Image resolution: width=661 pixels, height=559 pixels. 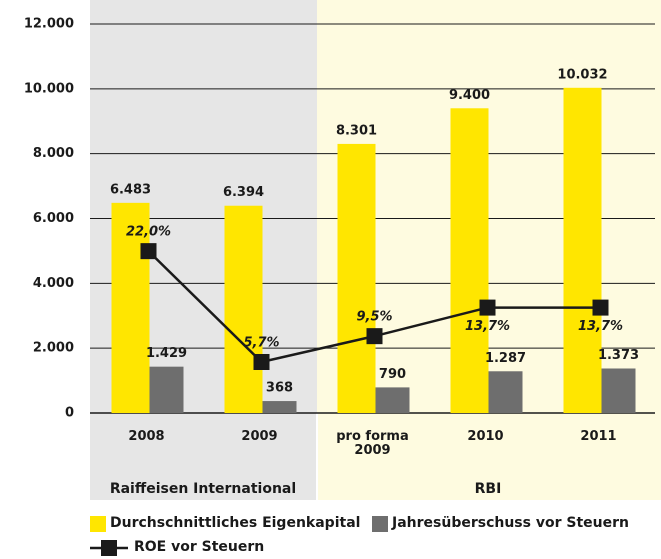 What do you see at coordinates (53, 153) in the screenshot?
I see `y-tick-label: 8.000` at bounding box center [53, 153].